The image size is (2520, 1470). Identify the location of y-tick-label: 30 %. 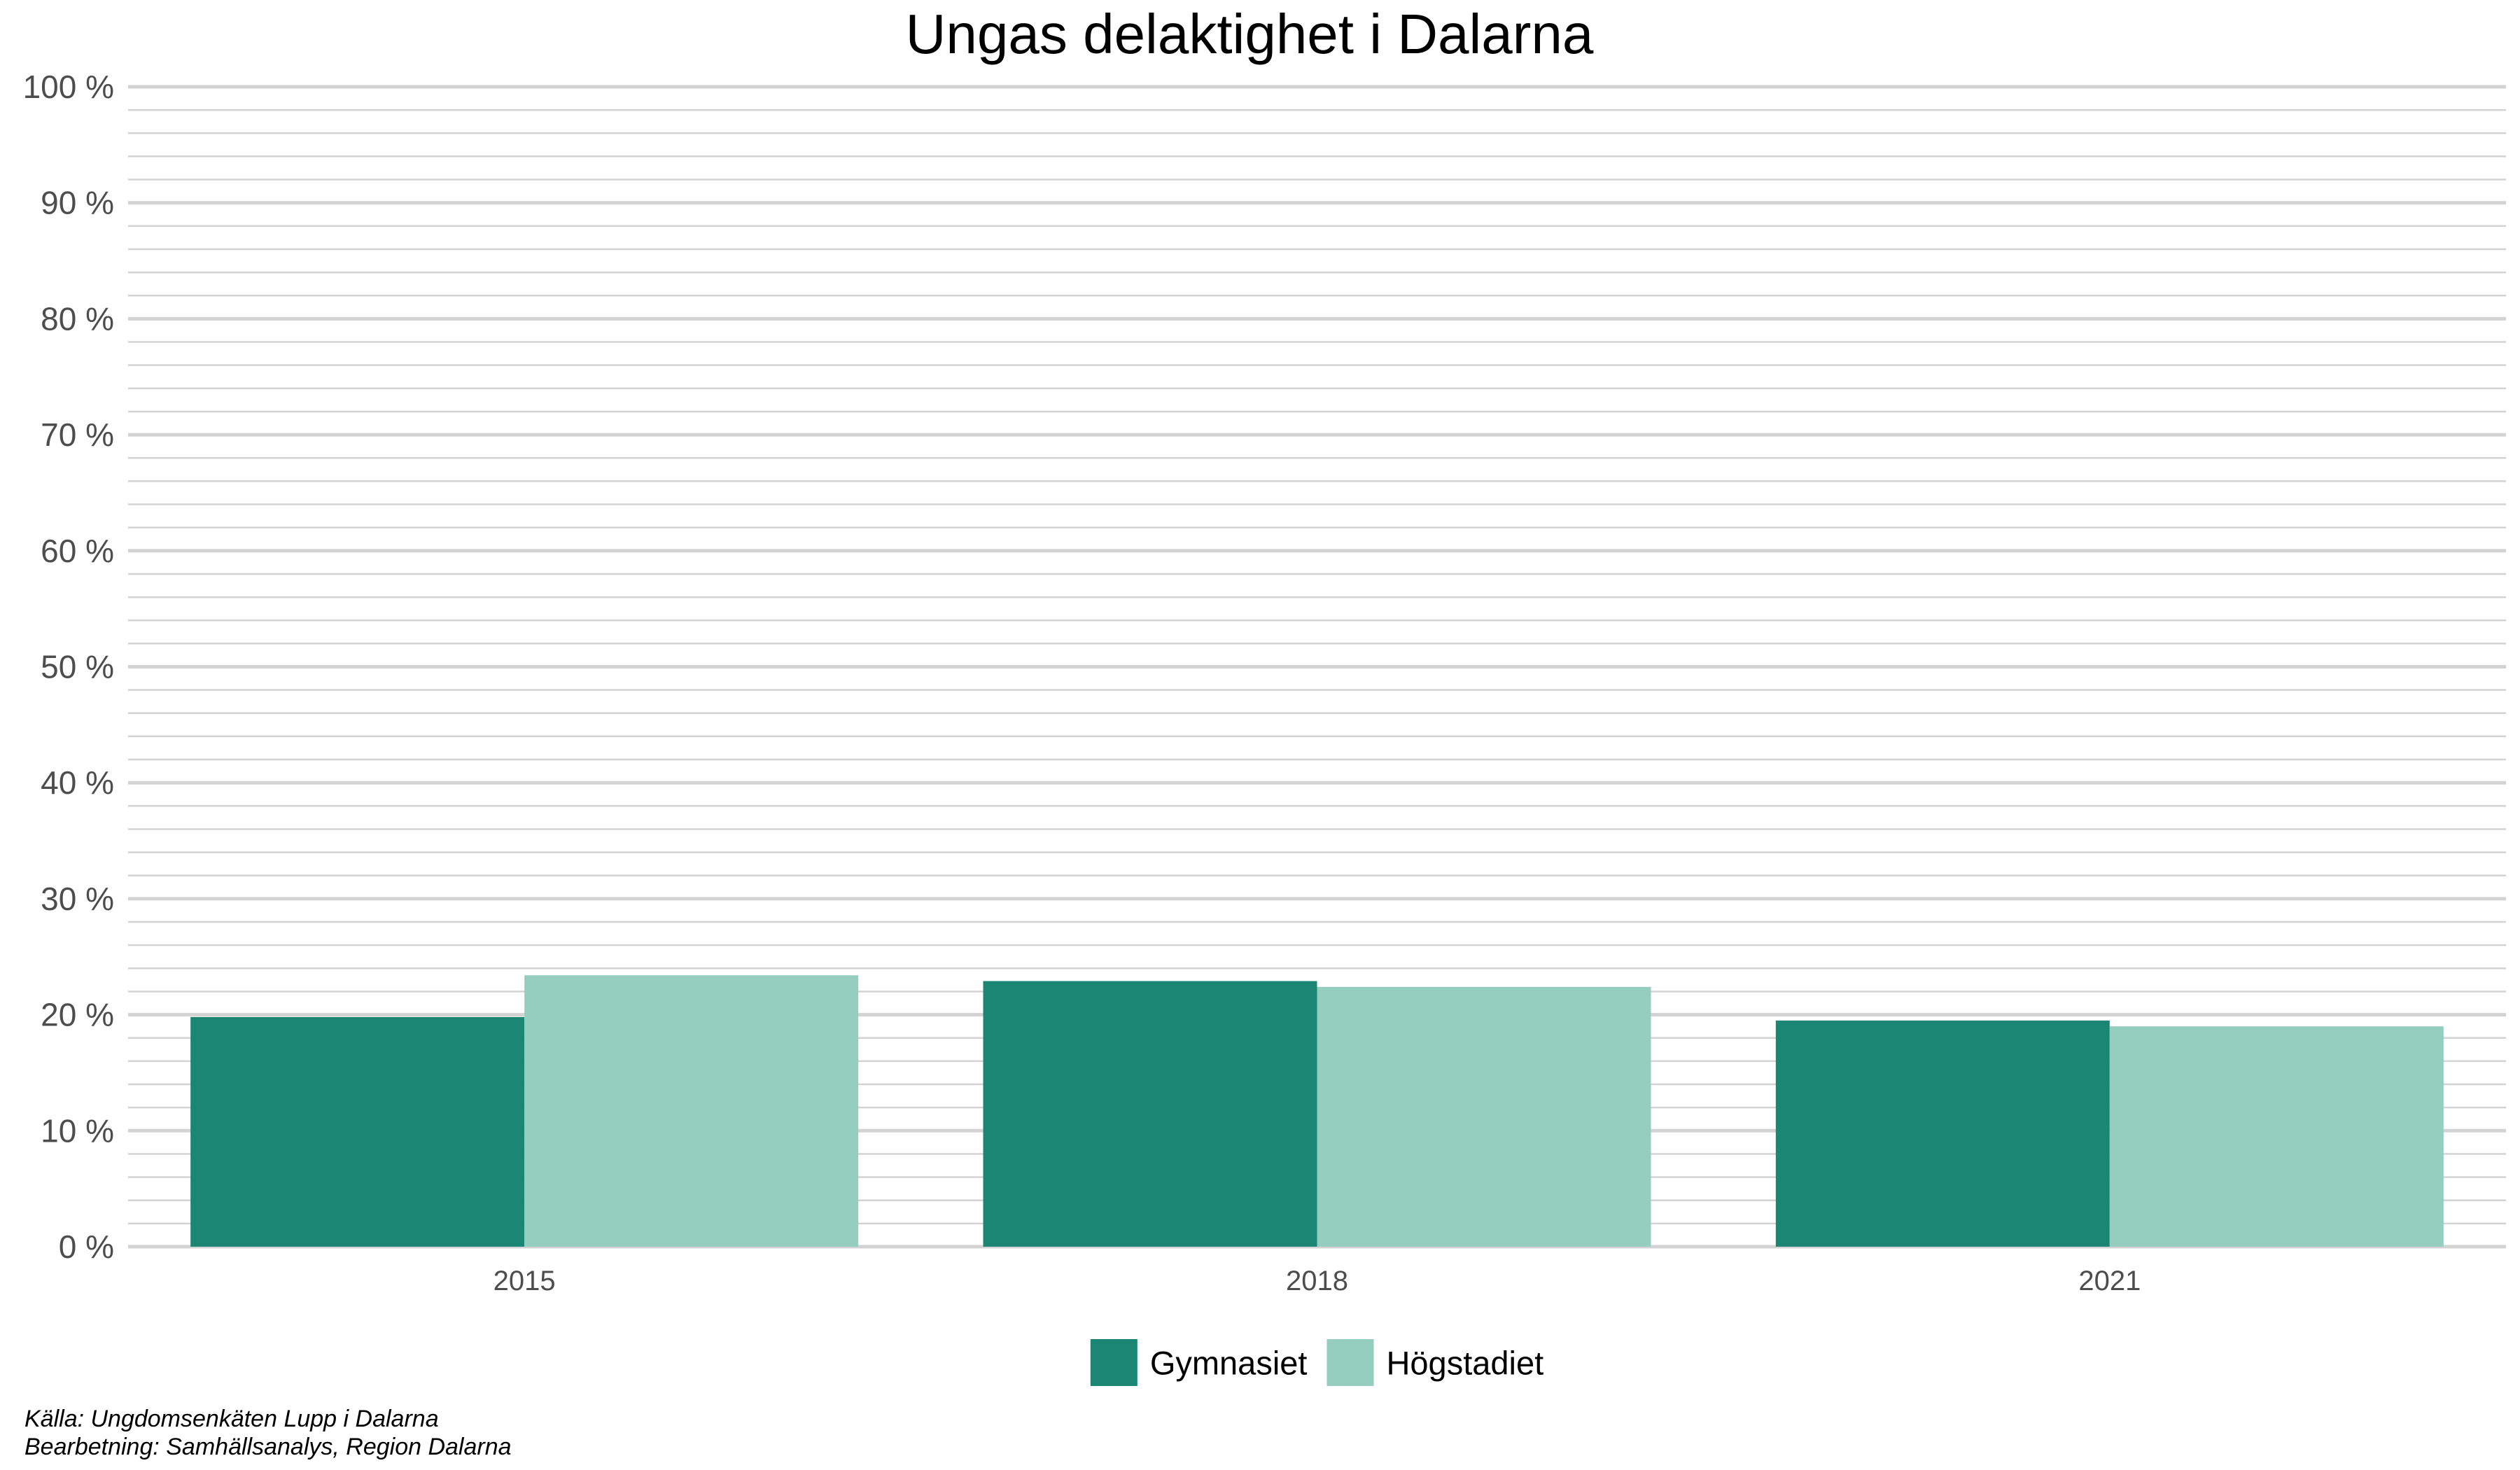
(77, 899).